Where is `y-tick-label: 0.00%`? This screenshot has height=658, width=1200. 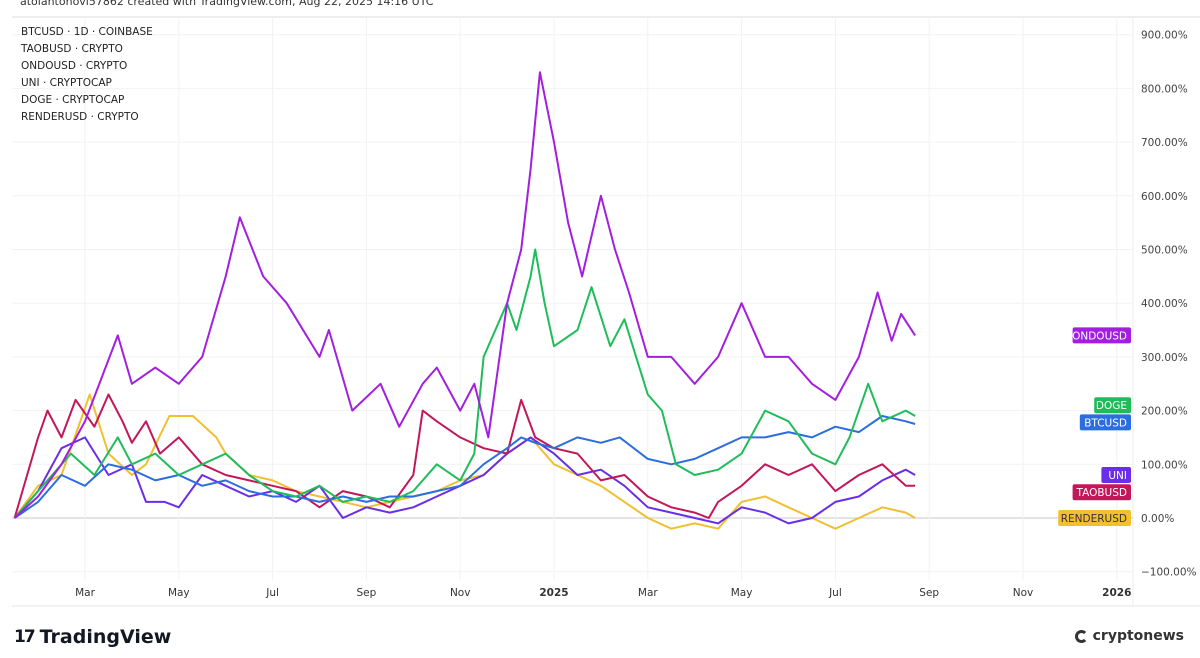 y-tick-label: 0.00% is located at coordinates (1157, 519).